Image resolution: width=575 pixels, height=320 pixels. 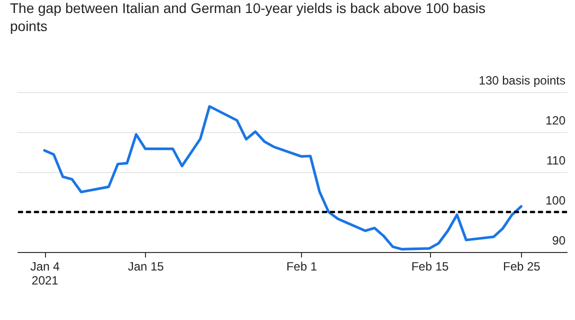 What do you see at coordinates (522, 81) in the screenshot?
I see `y-tick-label: 130 basis points` at bounding box center [522, 81].